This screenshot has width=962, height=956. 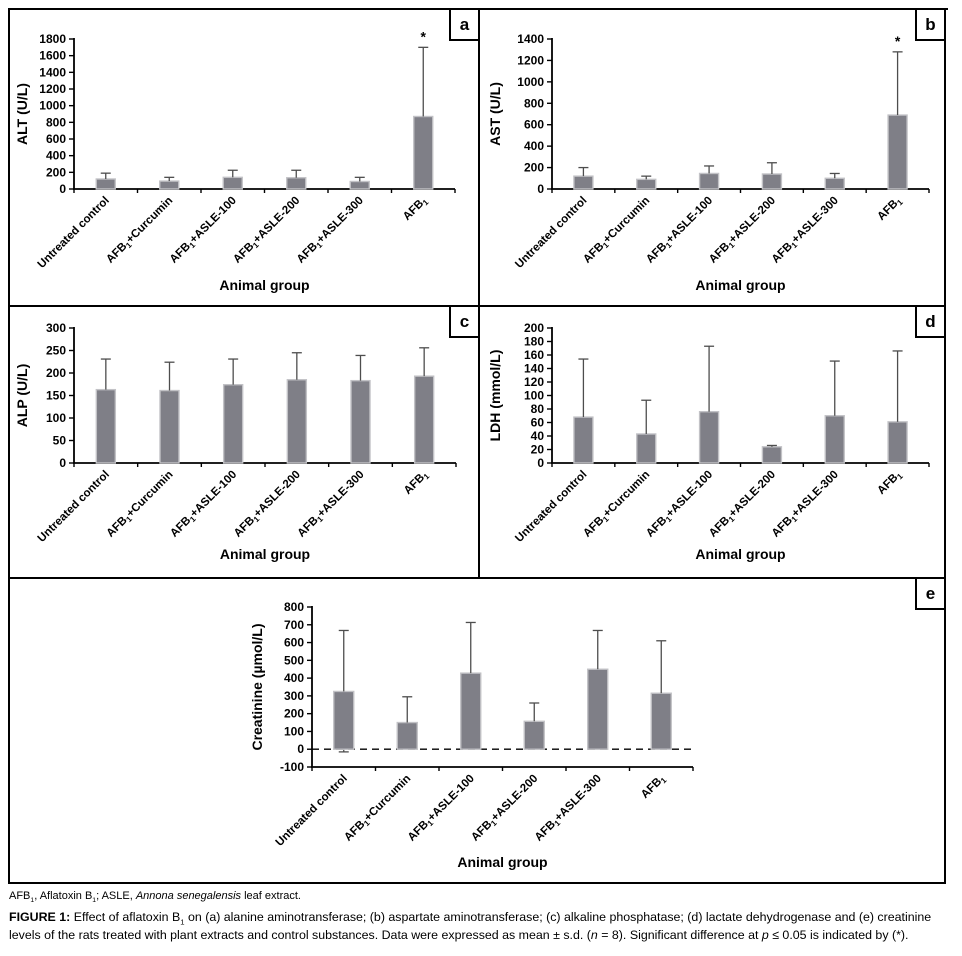 What do you see at coordinates (538, 409) in the screenshot?
I see `y-tick-label: 80` at bounding box center [538, 409].